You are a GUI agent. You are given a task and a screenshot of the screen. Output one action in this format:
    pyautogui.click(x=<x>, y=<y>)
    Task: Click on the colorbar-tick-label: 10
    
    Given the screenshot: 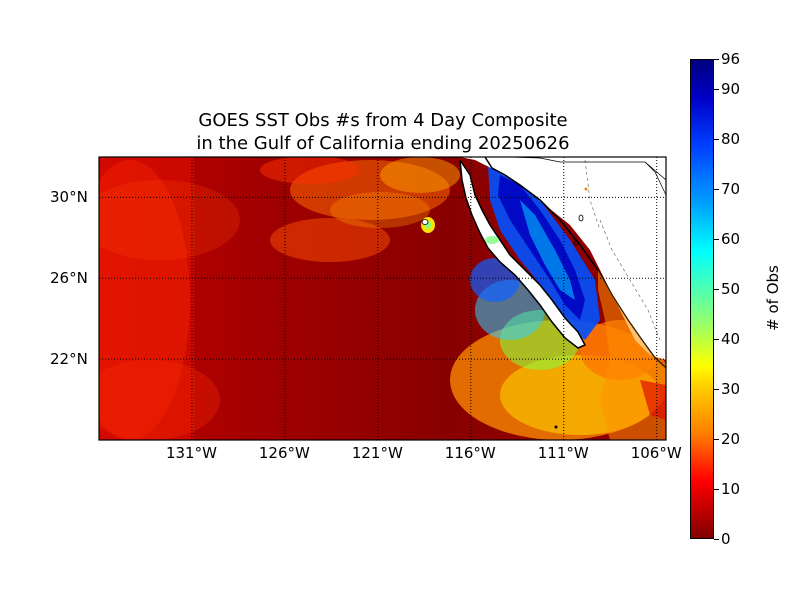 What is the action you would take?
    pyautogui.click(x=731, y=489)
    